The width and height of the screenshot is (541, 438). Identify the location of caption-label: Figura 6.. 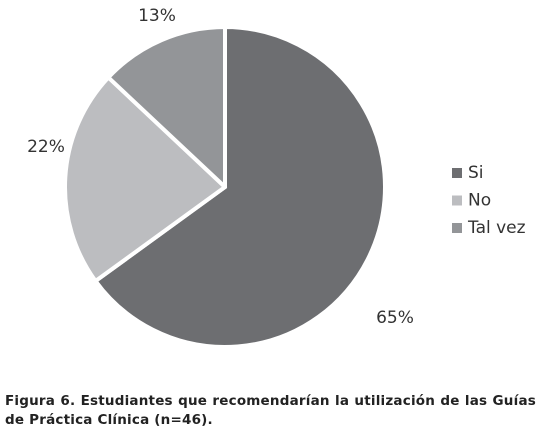
(40, 401).